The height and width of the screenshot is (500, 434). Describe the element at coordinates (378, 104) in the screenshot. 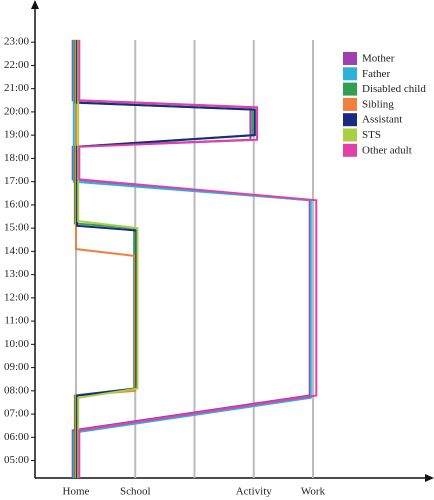

I see `legend-label: Sibling` at that location.